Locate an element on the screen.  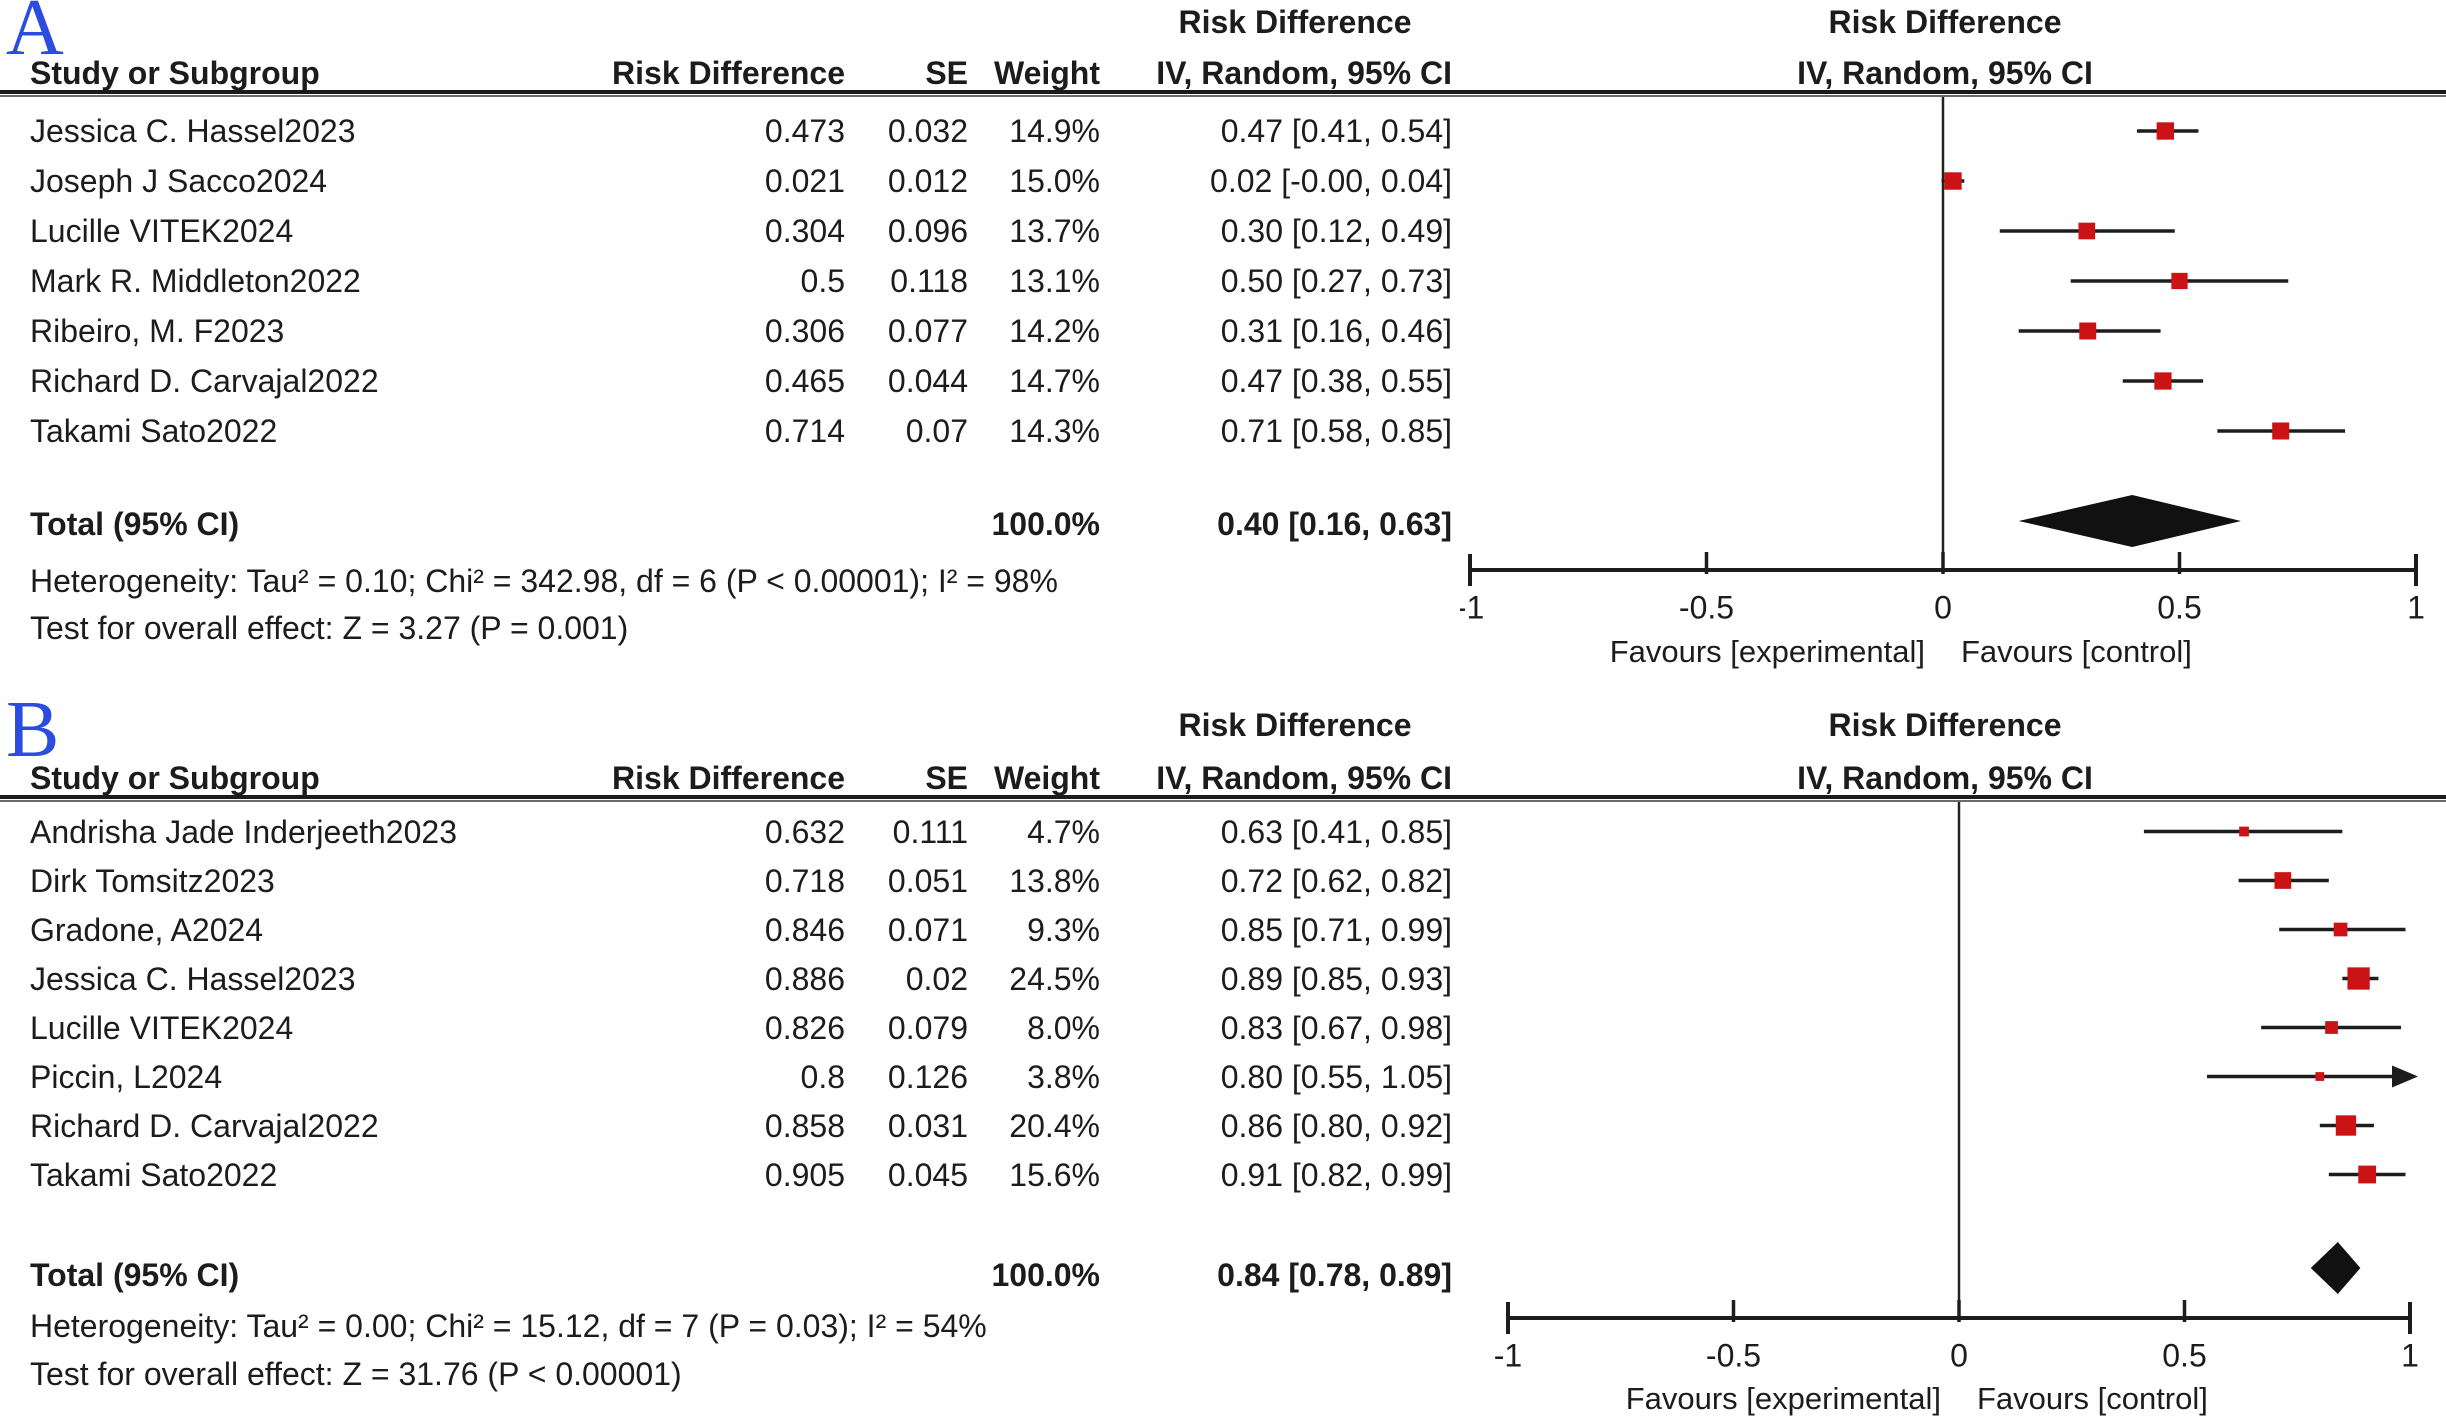
study-se: 0.051 is located at coordinates (927, 880).